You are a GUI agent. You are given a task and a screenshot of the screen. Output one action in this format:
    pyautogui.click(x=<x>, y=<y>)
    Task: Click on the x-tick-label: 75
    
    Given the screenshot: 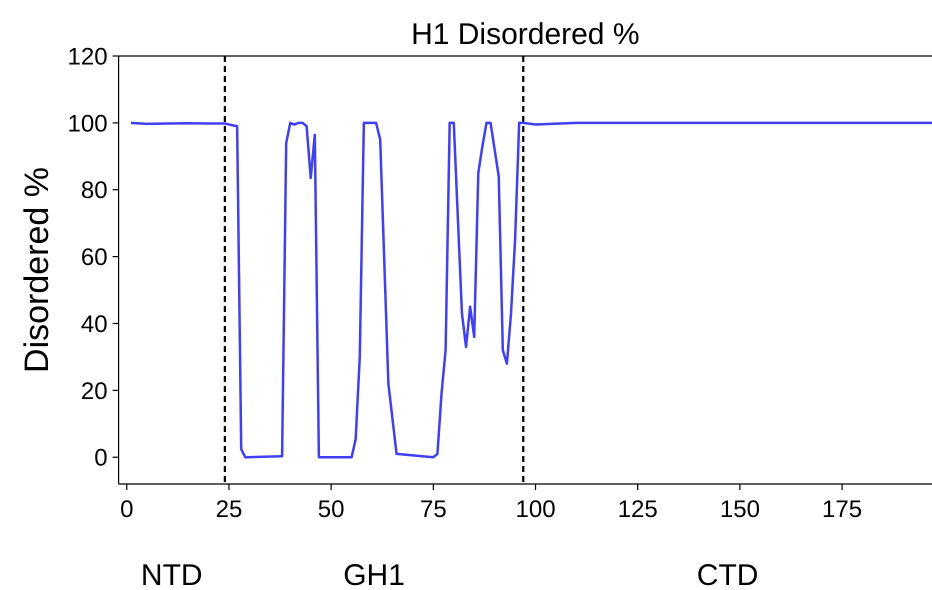 What is the action you would take?
    pyautogui.click(x=433, y=509)
    